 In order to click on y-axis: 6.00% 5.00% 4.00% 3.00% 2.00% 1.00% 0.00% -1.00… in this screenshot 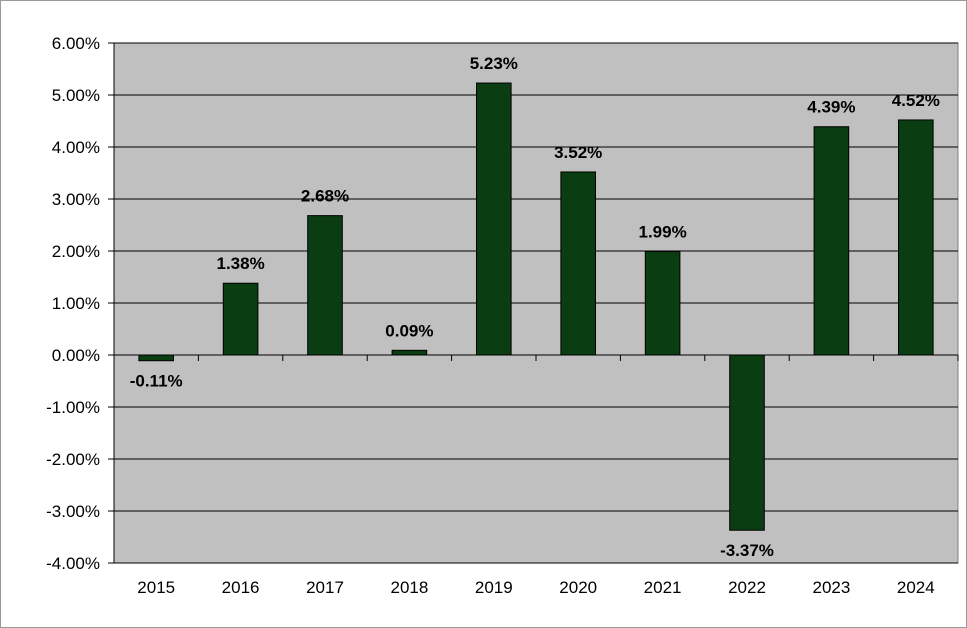, I will do `click(80, 303)`.